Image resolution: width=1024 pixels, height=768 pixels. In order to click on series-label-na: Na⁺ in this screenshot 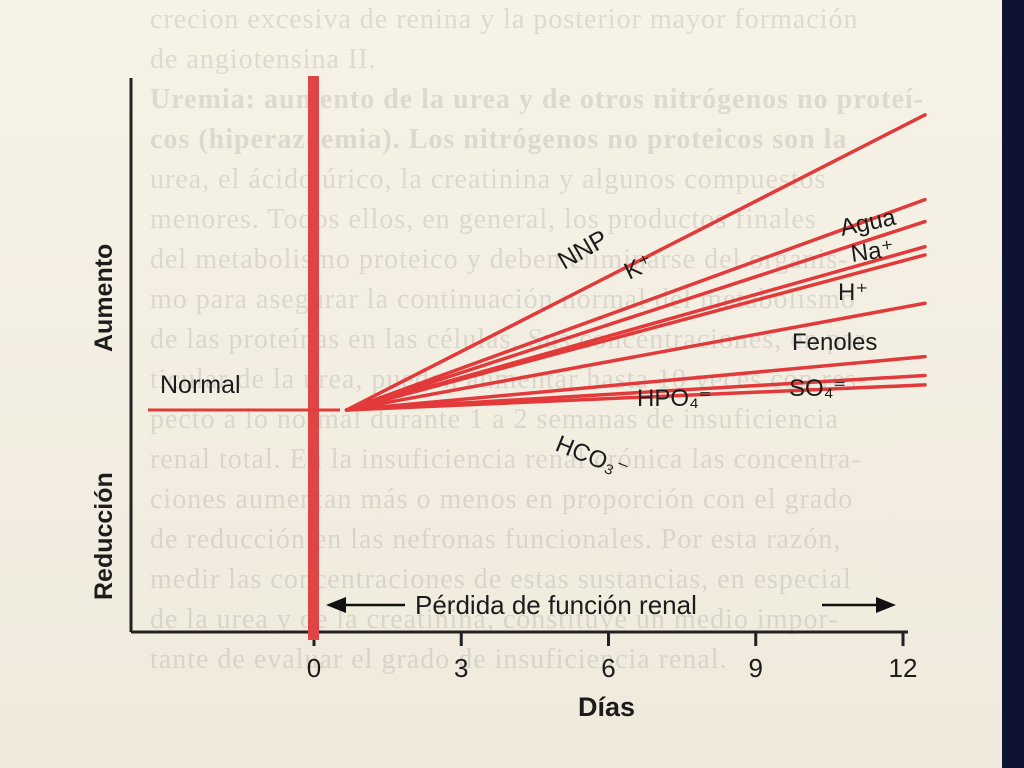, I will do `click(872, 251)`.